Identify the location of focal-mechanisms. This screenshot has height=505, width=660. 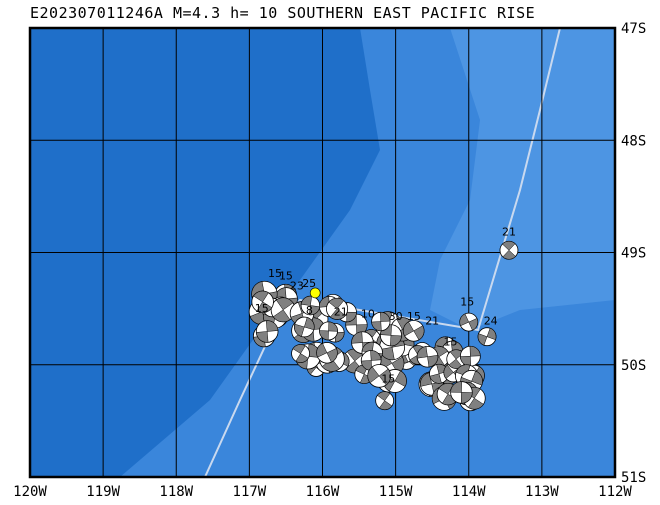
(383, 326).